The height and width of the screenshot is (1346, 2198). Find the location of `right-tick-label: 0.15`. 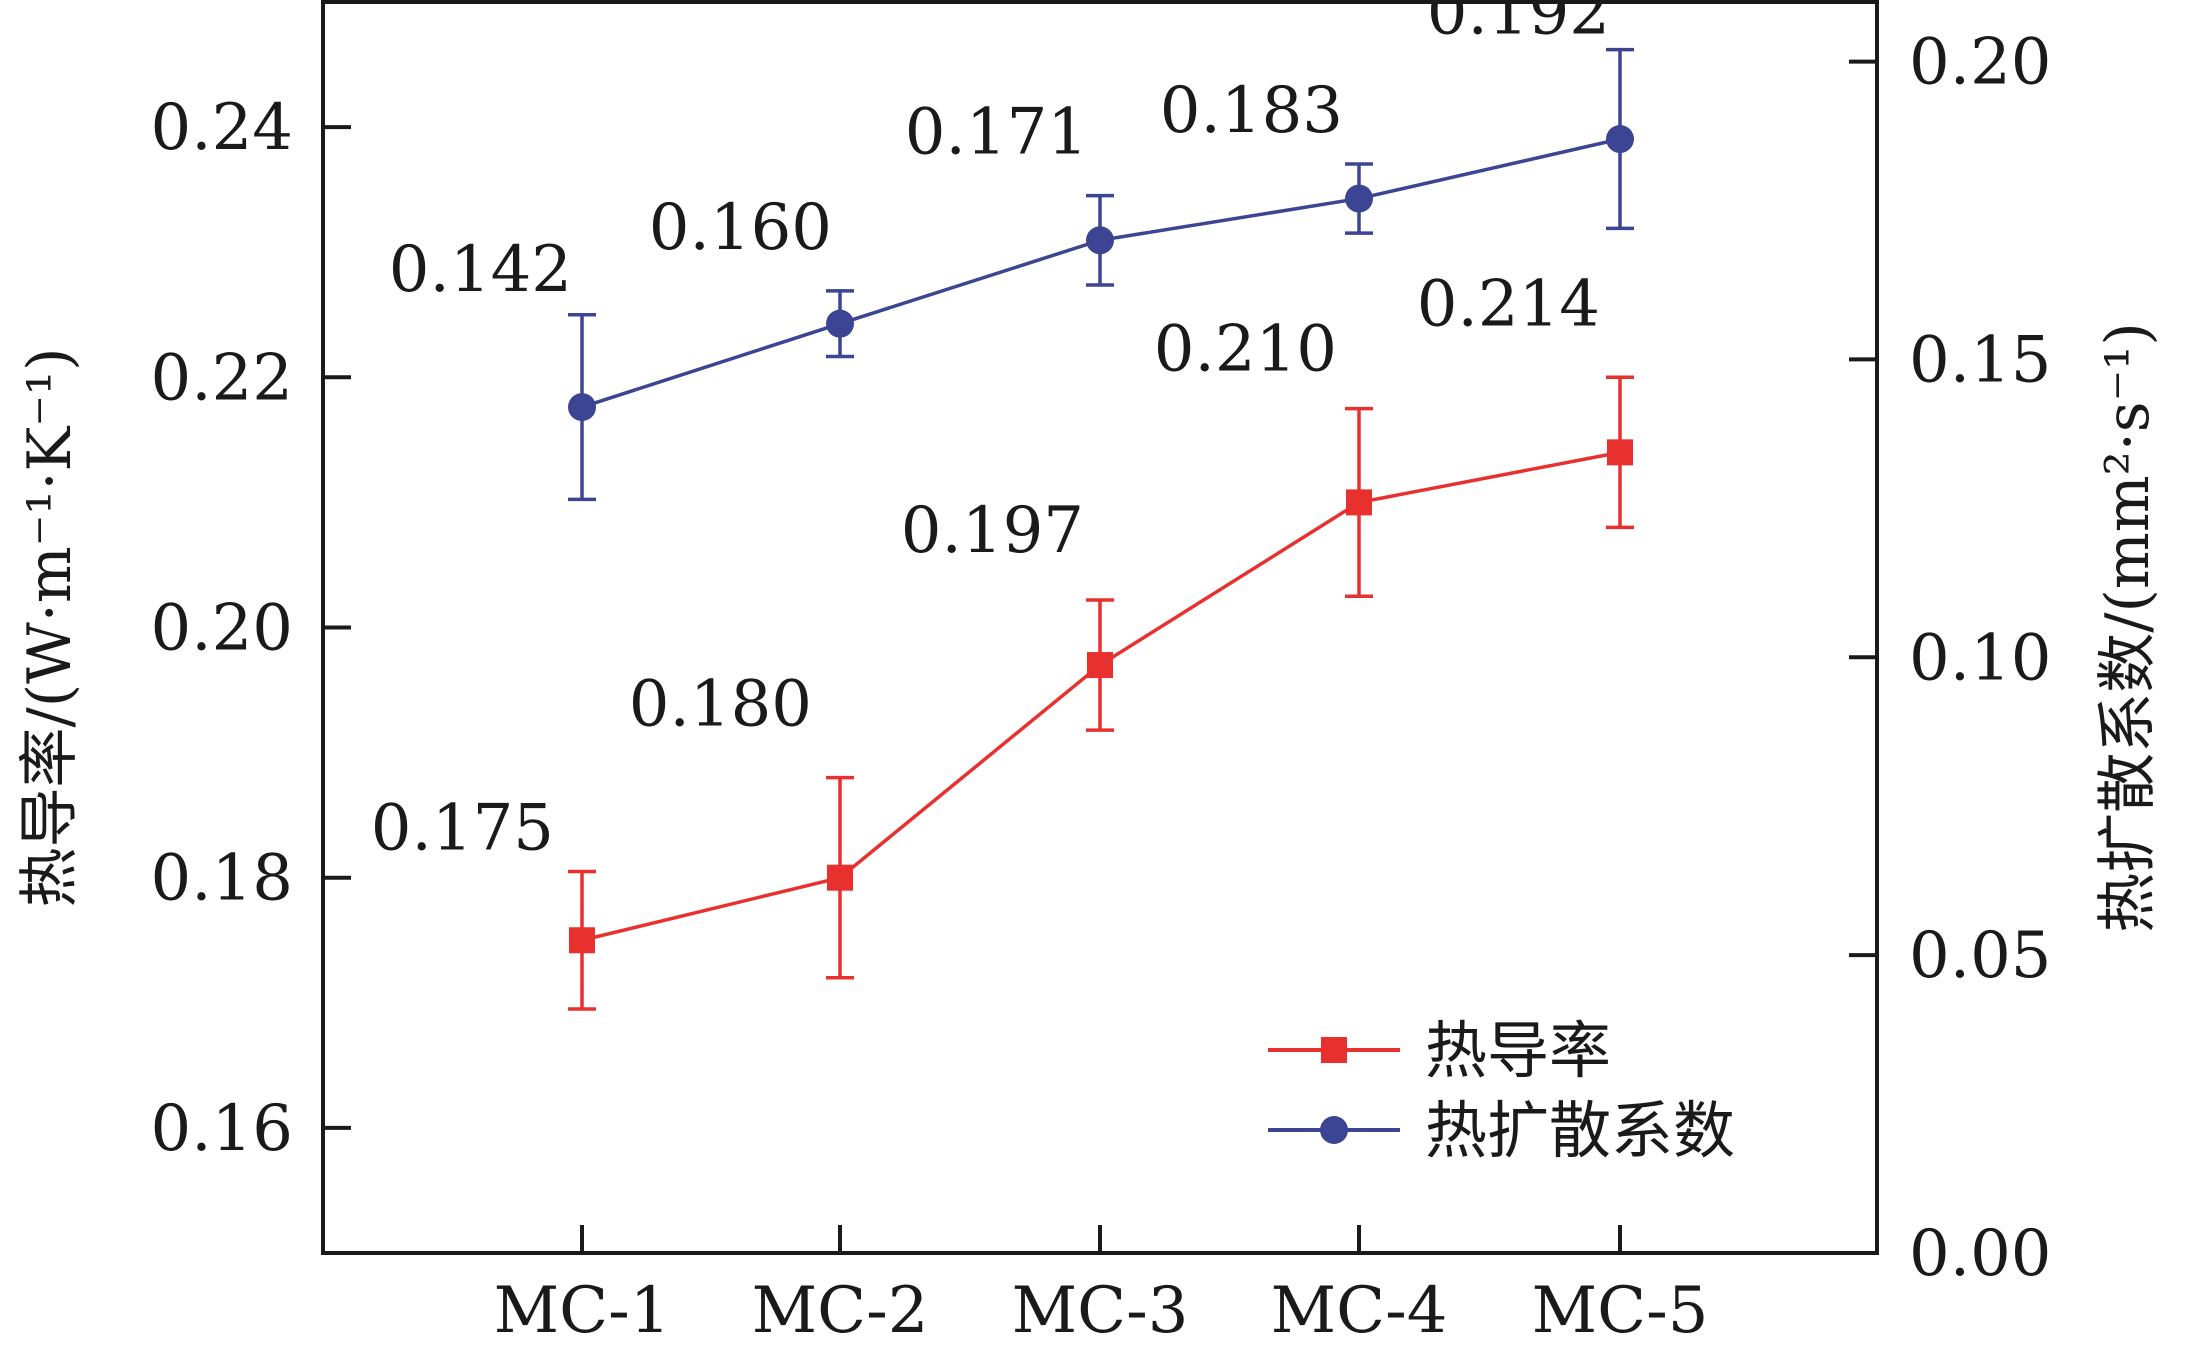

right-tick-label: 0.15 is located at coordinates (1980, 360).